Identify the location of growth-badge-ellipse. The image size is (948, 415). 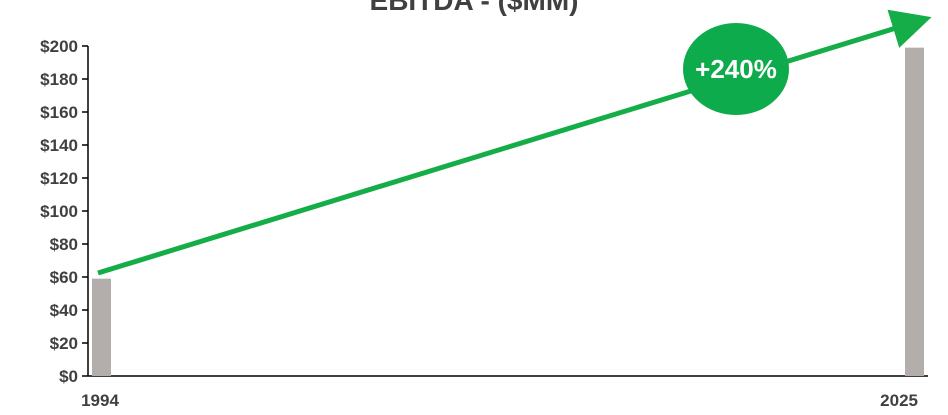
(736, 69).